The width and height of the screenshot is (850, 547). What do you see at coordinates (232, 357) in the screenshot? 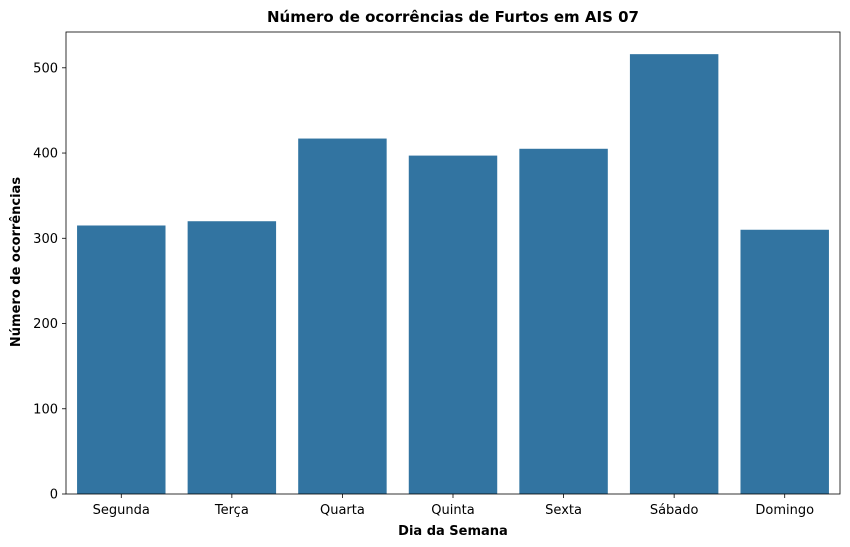
I see `bar-terça` at bounding box center [232, 357].